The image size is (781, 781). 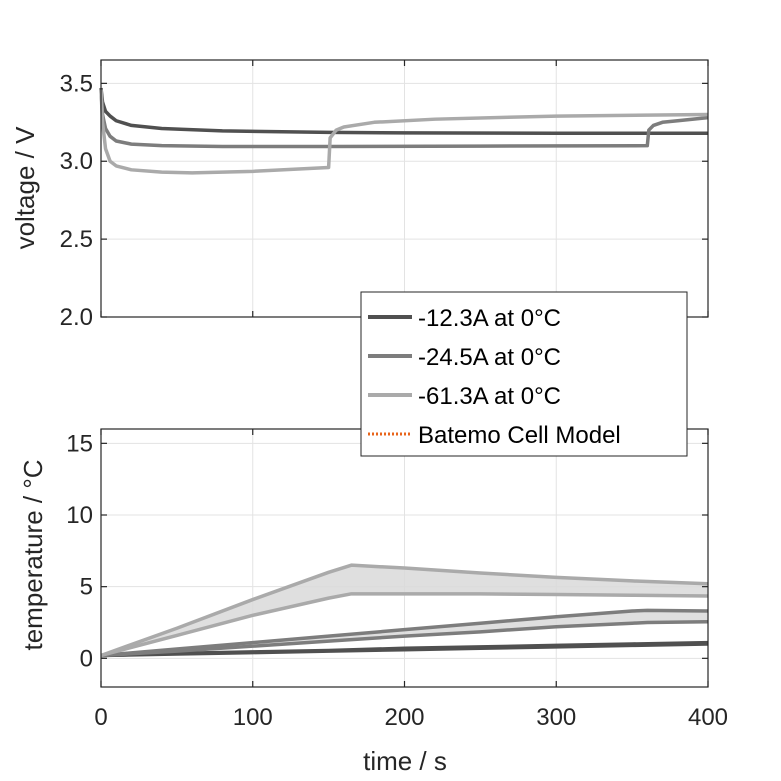 What do you see at coordinates (76, 83) in the screenshot?
I see `voltage-ytick-label: 3.5` at bounding box center [76, 83].